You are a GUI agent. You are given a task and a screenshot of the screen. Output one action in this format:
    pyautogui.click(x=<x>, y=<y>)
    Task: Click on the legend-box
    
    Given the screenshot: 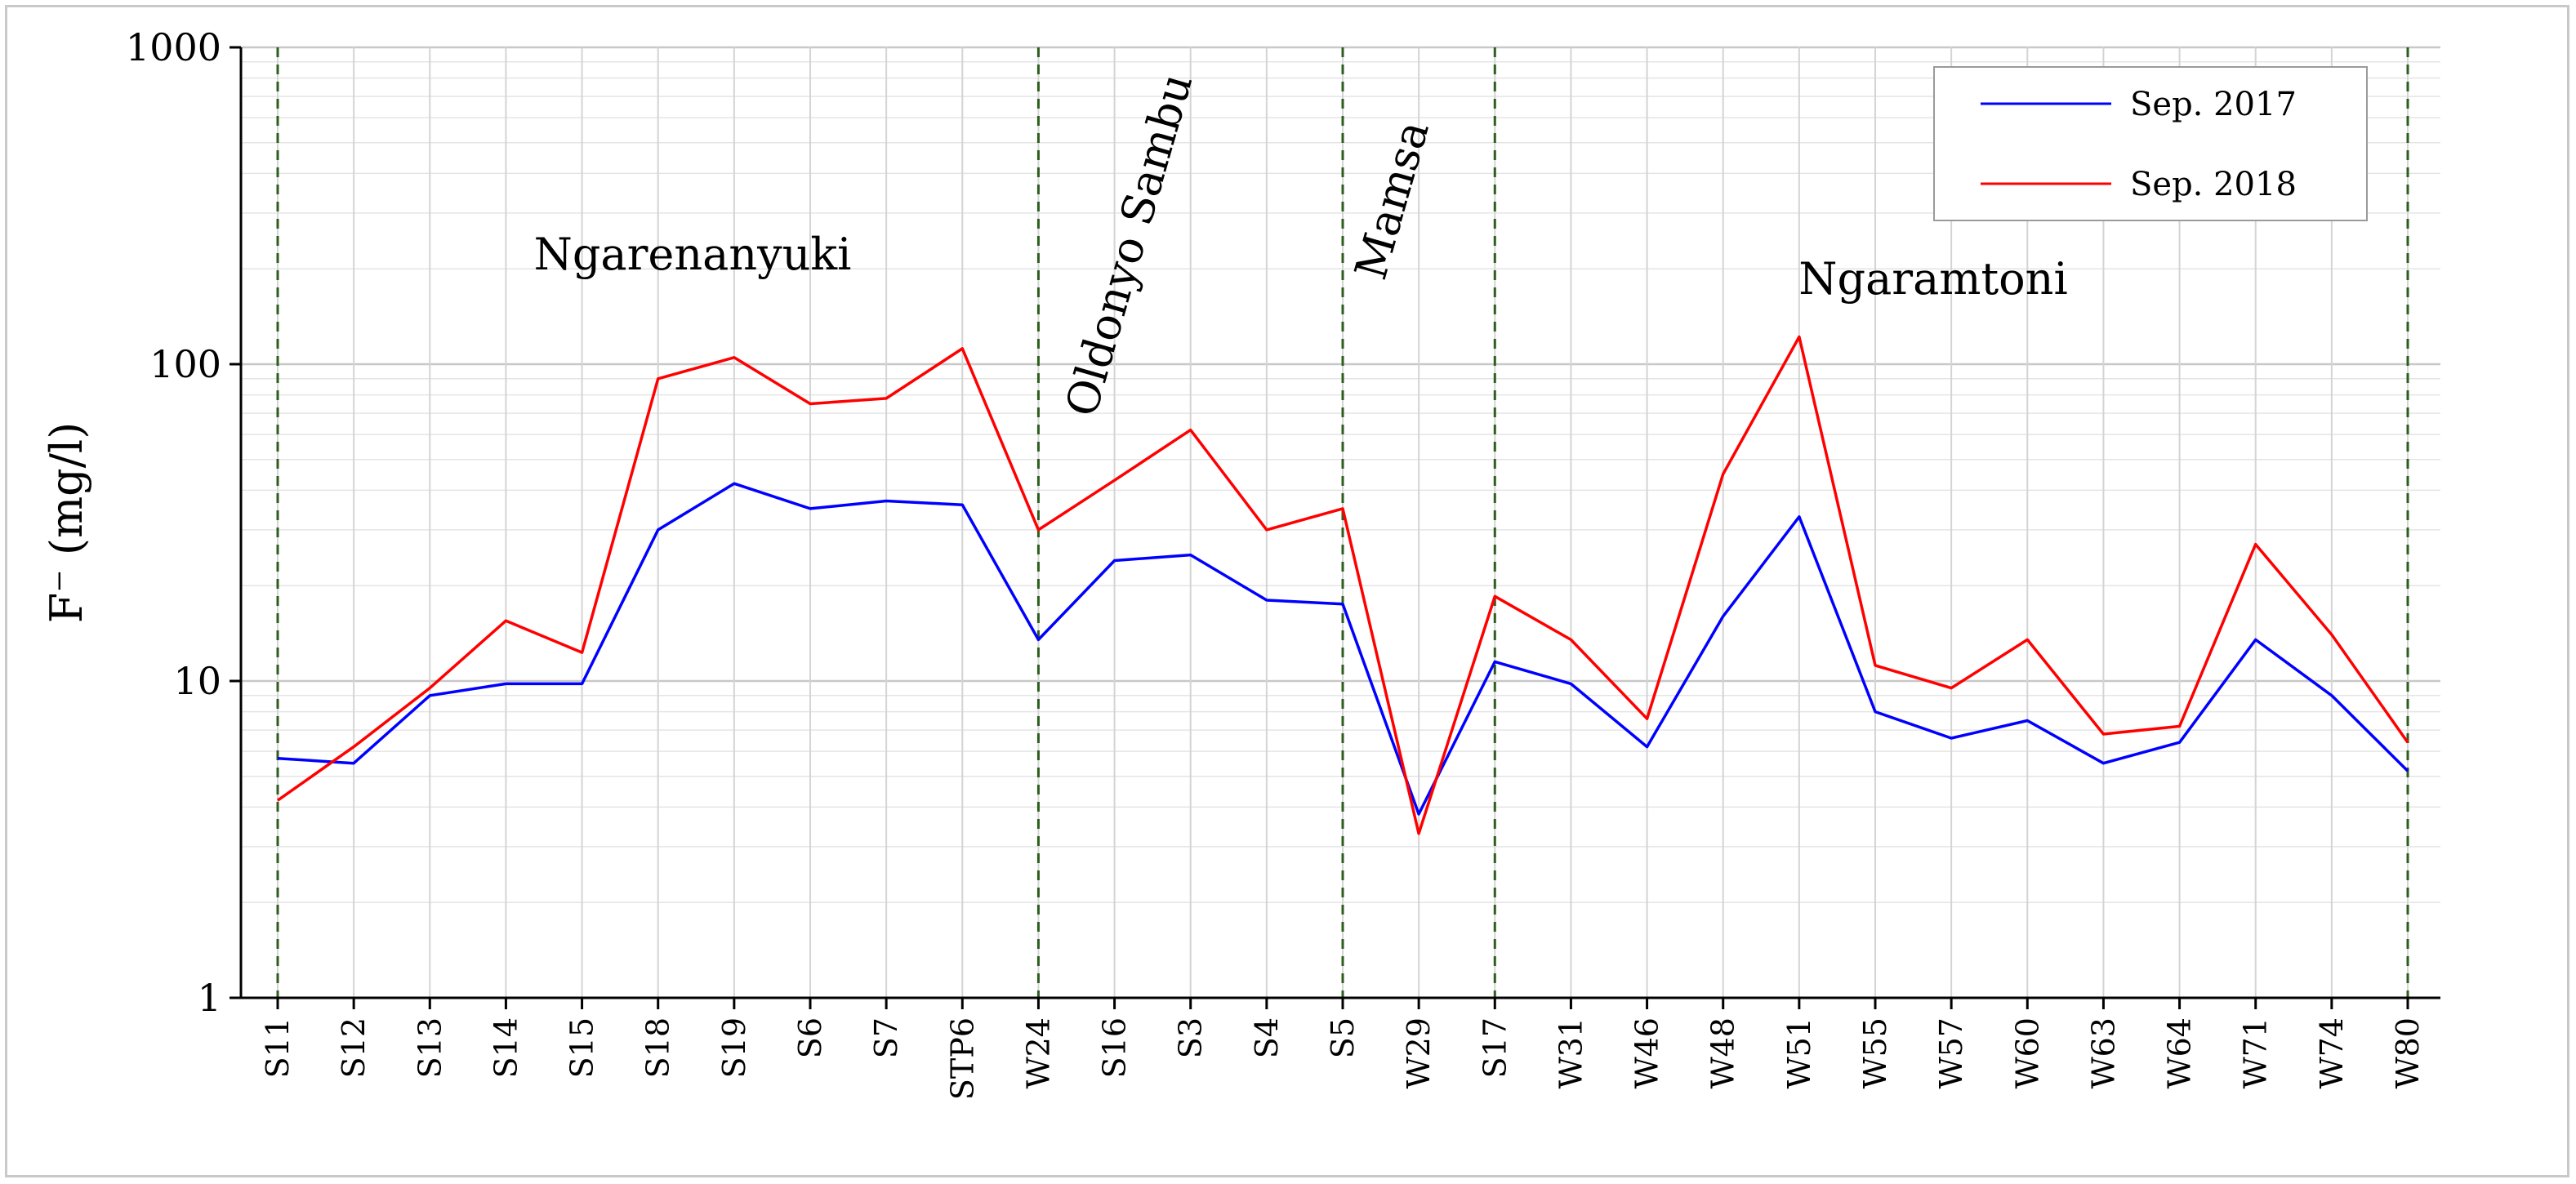 What is the action you would take?
    pyautogui.click(x=2150, y=143)
    